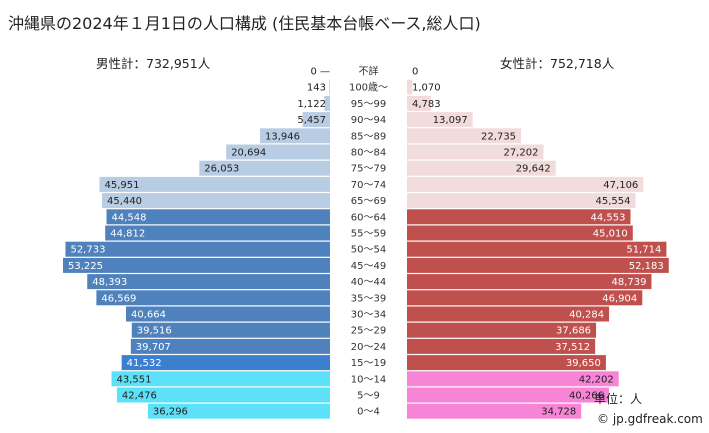  I want to click on female-value-label: 27,202, so click(520, 153).